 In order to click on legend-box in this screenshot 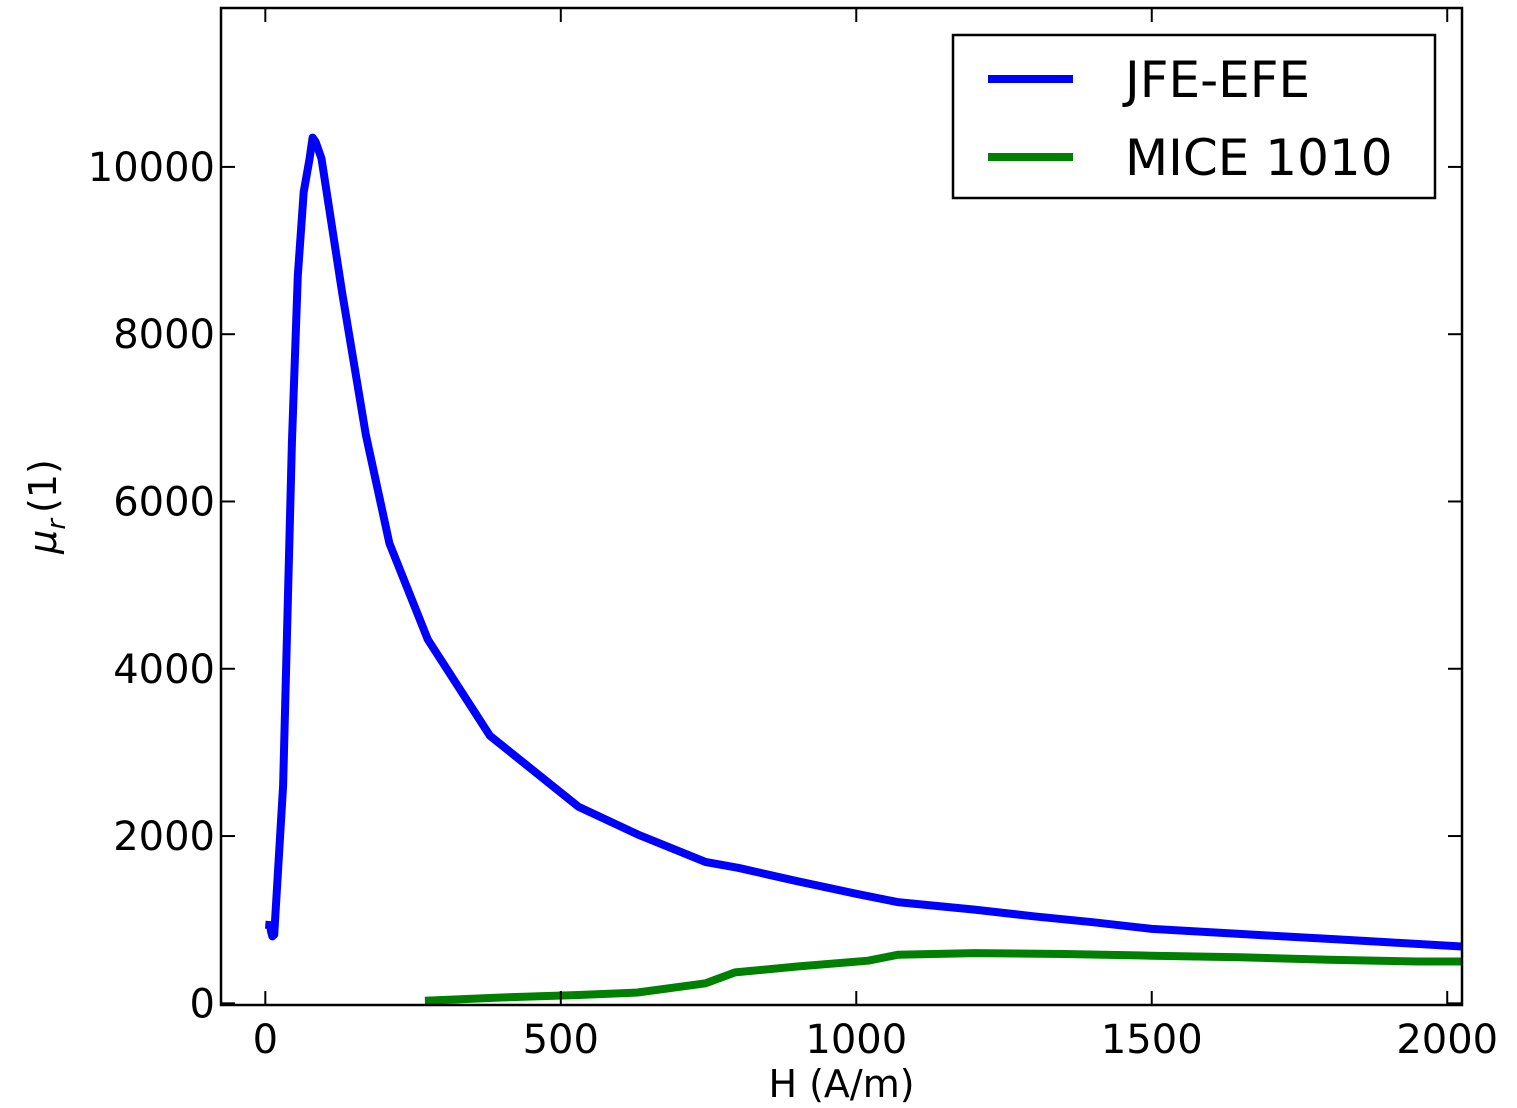, I will do `click(1194, 116)`.